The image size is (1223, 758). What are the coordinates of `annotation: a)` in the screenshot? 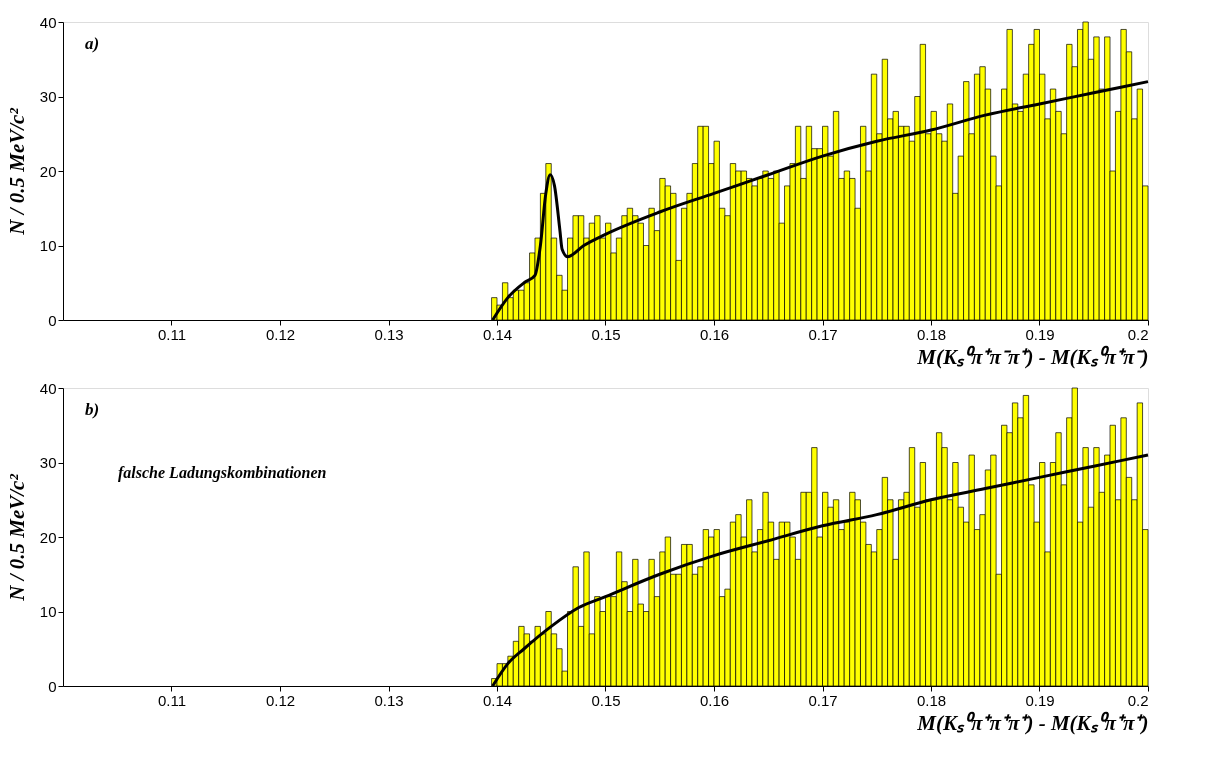 It's located at (92, 43).